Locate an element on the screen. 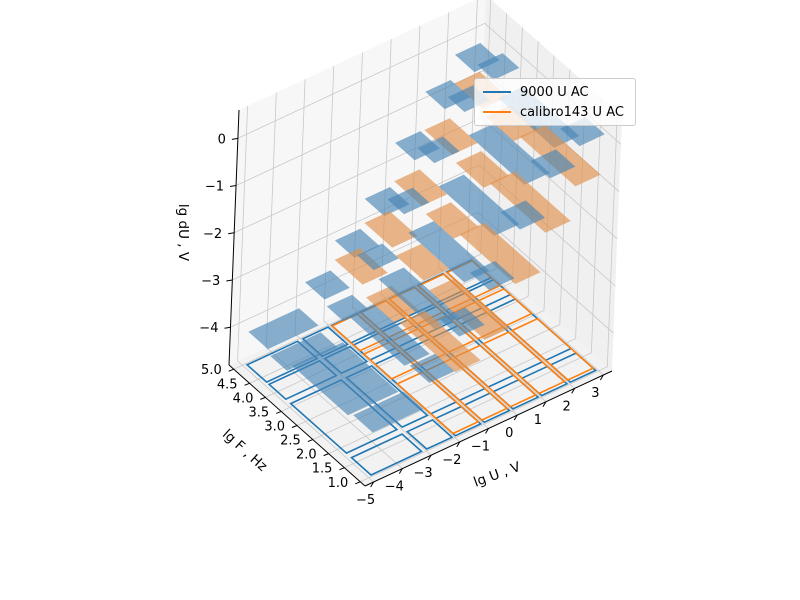 Image resolution: width=800 pixels, height=600 pixels. y-tick-label: 4.0 is located at coordinates (243, 398).